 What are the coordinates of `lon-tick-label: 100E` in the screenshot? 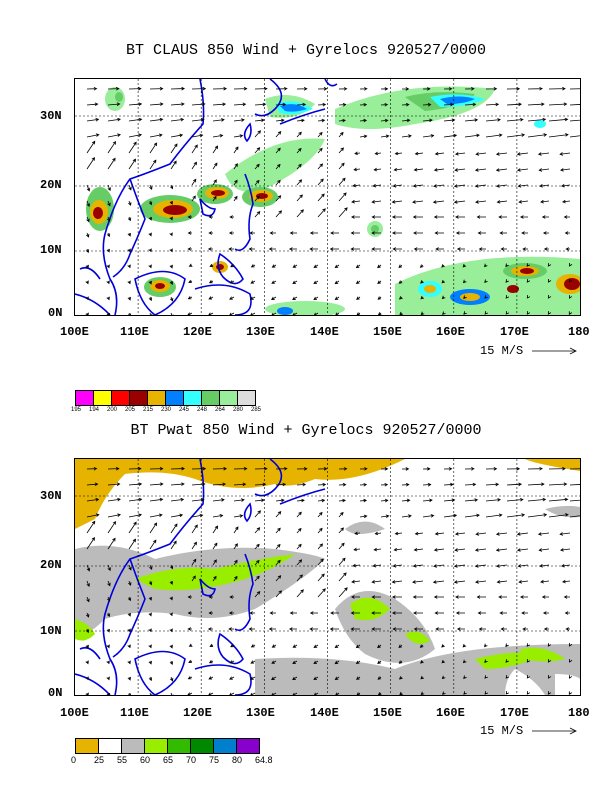 It's located at (74, 713).